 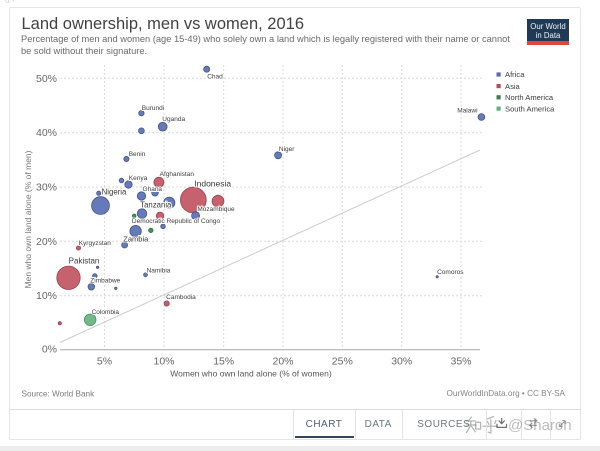 I want to click on svg-text: Tanzania, so click(x=156, y=204).